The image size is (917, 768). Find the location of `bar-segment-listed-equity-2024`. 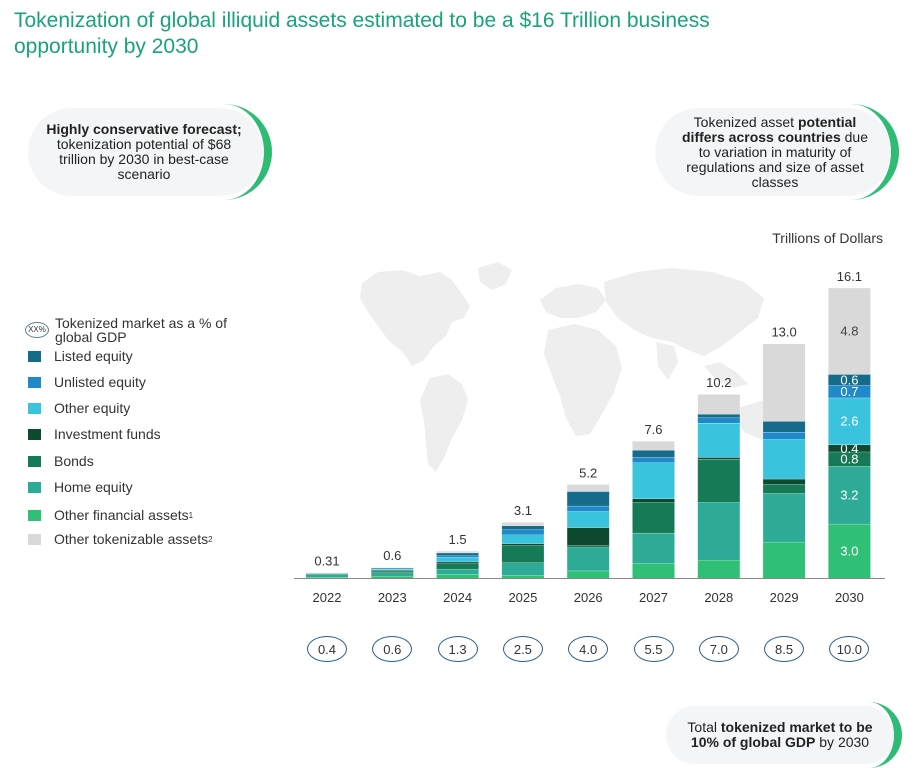

bar-segment-listed-equity-2024 is located at coordinates (457, 554).